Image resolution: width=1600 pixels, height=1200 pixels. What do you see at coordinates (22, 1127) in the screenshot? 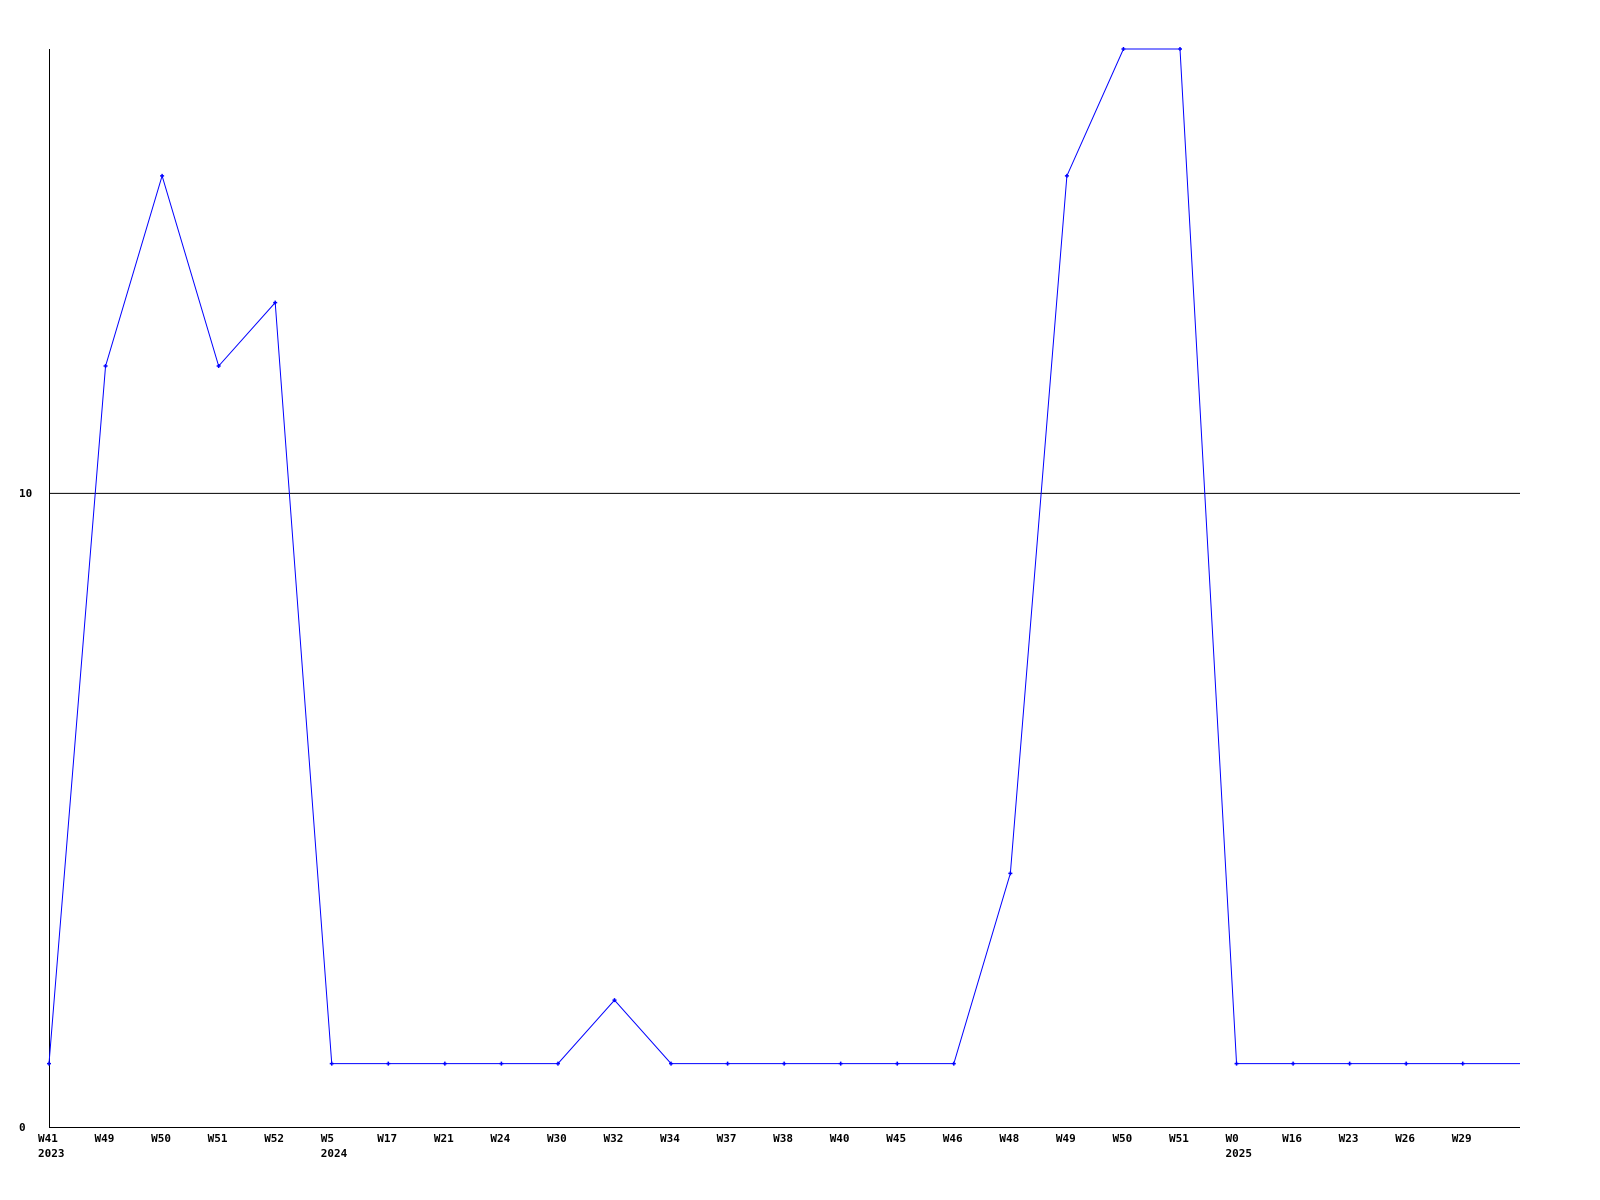
I see `y-tick-label: 0` at bounding box center [22, 1127].